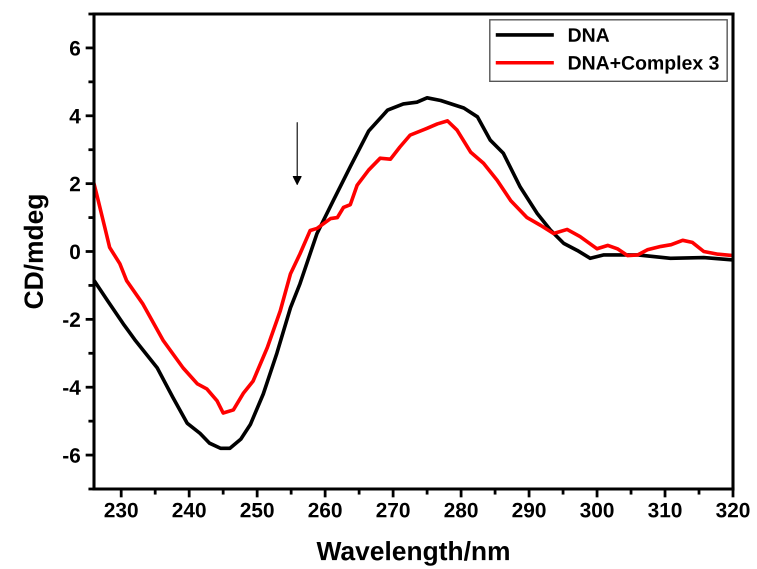  What do you see at coordinates (257, 510) in the screenshot?
I see `x-tick-label: 250` at bounding box center [257, 510].